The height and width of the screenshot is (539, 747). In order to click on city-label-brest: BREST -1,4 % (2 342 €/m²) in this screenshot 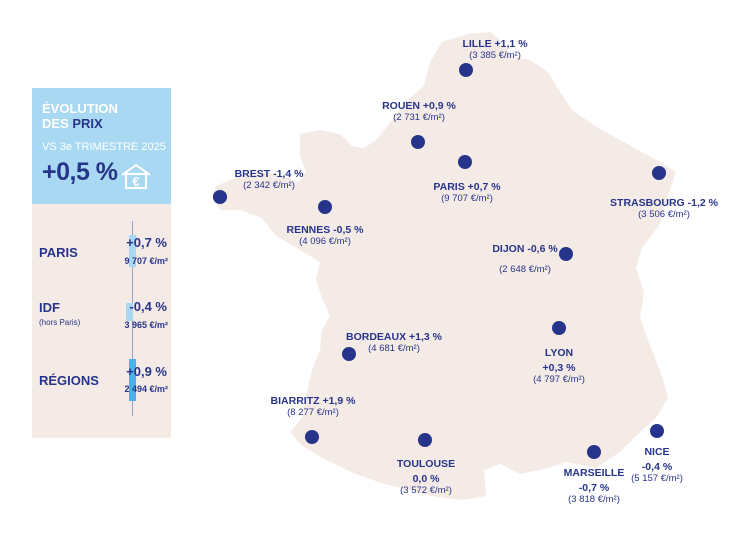, I will do `click(269, 179)`.